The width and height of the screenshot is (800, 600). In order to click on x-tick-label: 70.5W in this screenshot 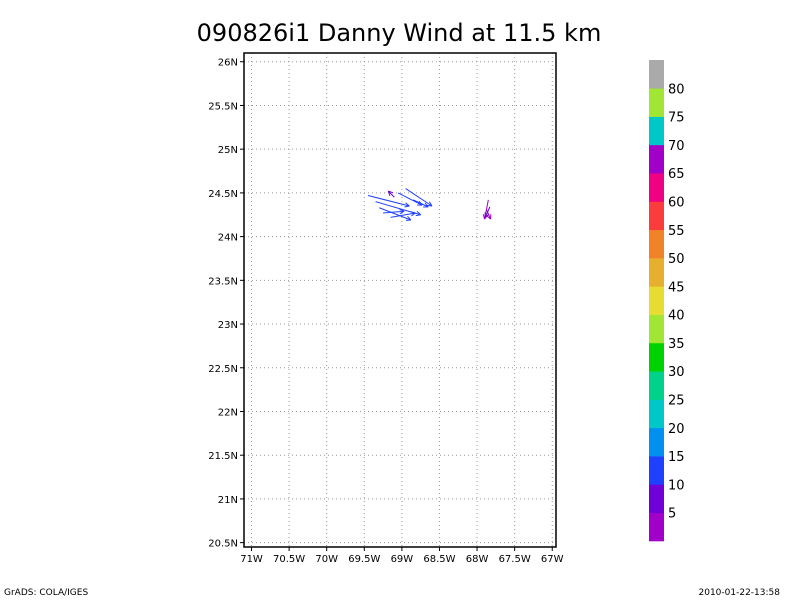, I will do `click(289, 559)`.